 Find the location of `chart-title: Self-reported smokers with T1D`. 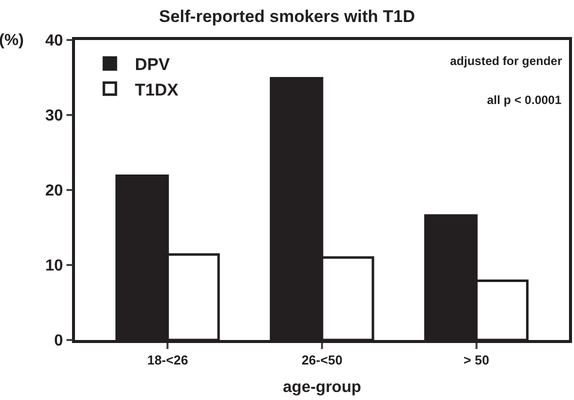

chart-title: Self-reported smokers with T1D is located at coordinates (287, 16).